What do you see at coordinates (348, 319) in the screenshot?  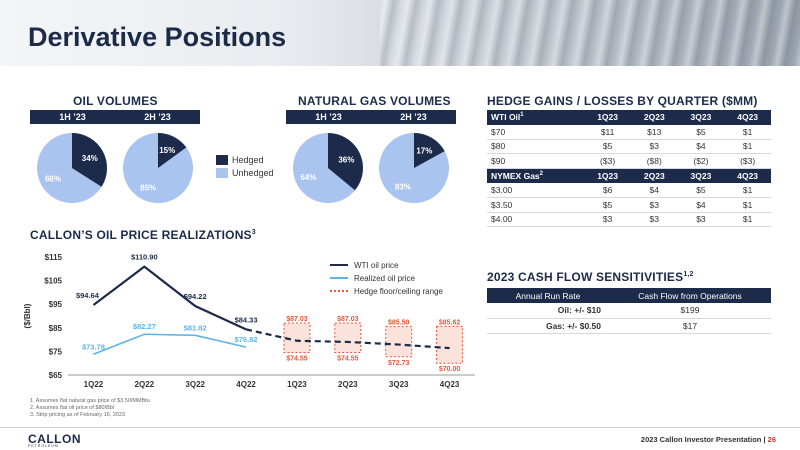 I see `hedge-ceiling-label: $87.03` at bounding box center [348, 319].